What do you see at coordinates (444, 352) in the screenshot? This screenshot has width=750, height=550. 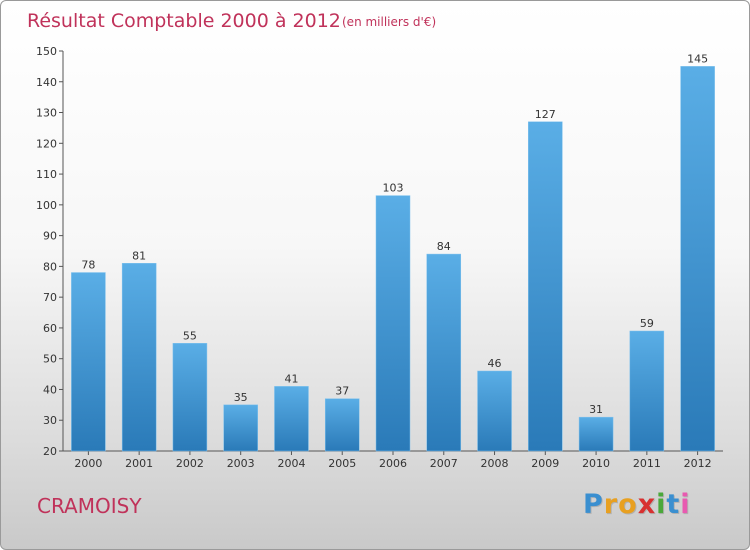 I see `bar-2007` at bounding box center [444, 352].